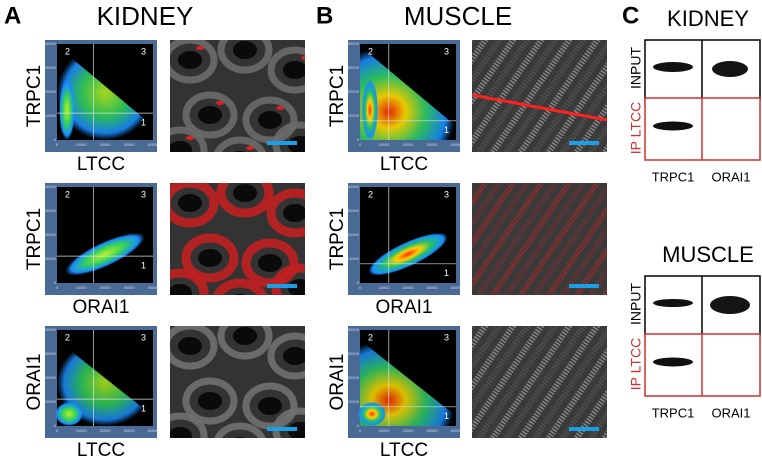  What do you see at coordinates (730, 305) in the screenshot?
I see `band` at bounding box center [730, 305].